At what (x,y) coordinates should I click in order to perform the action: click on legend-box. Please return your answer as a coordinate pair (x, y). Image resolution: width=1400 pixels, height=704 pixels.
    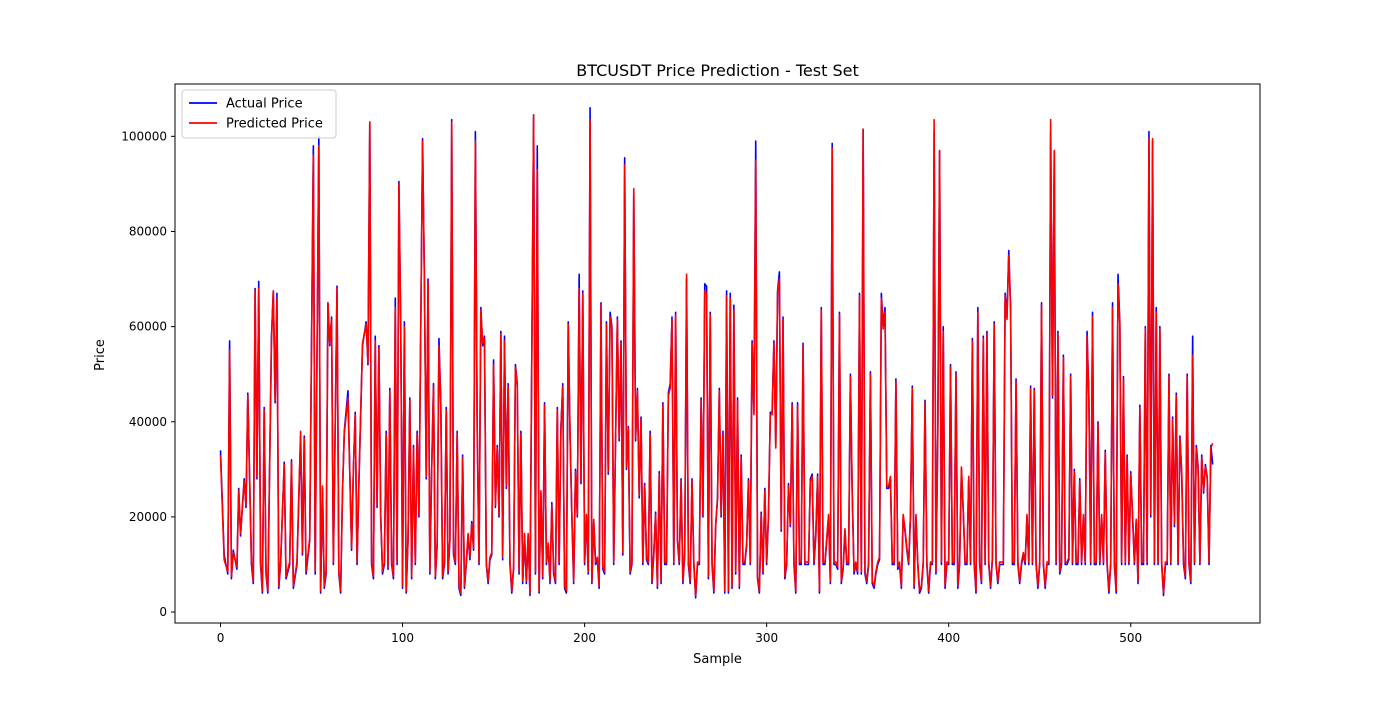
    Looking at the image, I should click on (259, 114).